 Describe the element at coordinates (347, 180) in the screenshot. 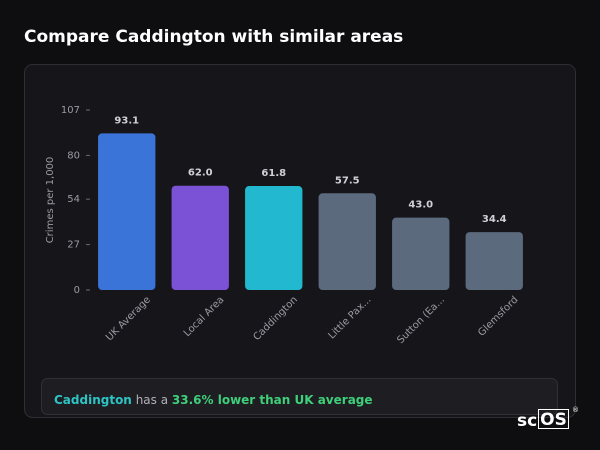

I see `value-label: 57.5` at that location.